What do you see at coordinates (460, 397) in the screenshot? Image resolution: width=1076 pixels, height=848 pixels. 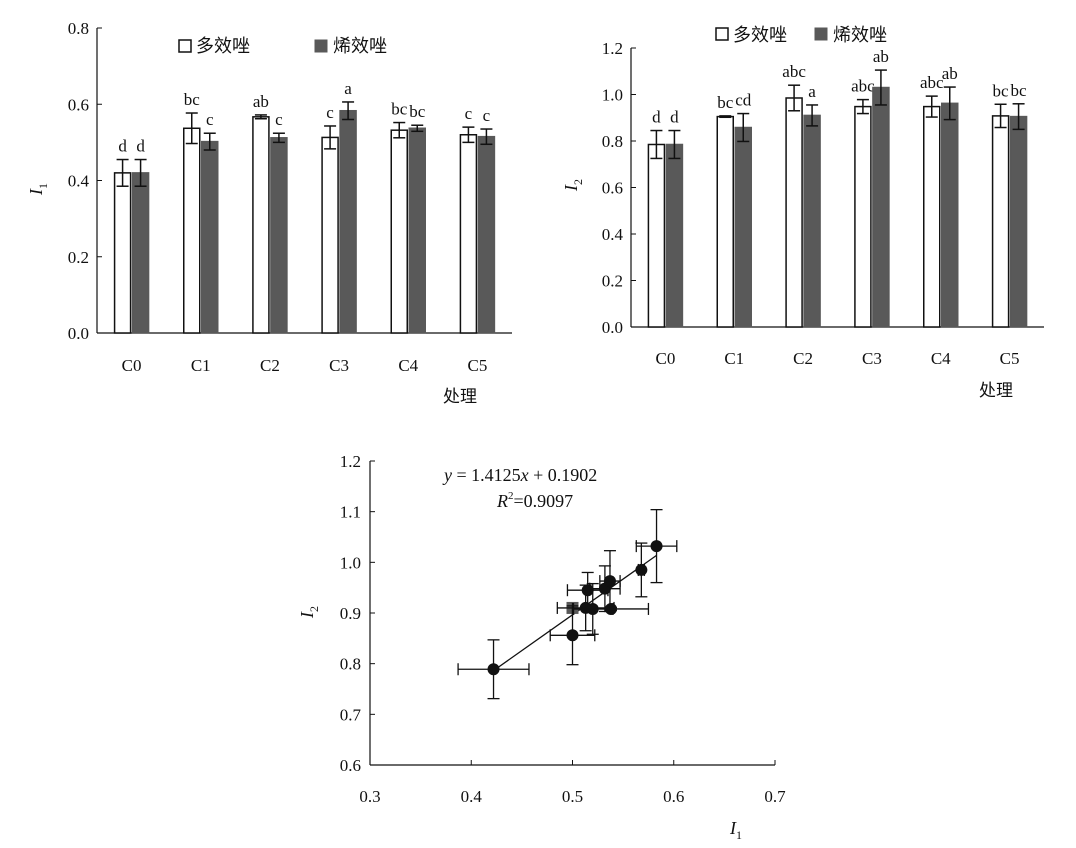 I see `i1-x-axis-label: 处理` at bounding box center [460, 397].